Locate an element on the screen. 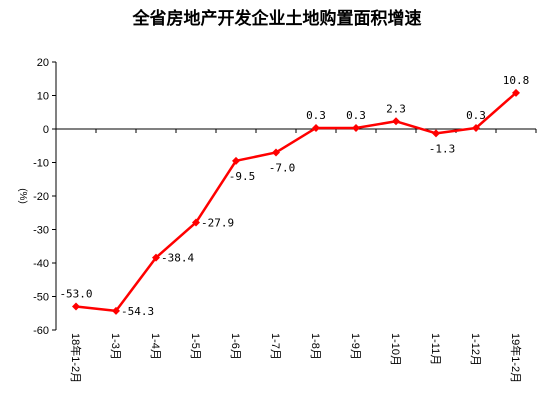 The height and width of the screenshot is (402, 554). y-tick-label: -60 is located at coordinates (41, 331).